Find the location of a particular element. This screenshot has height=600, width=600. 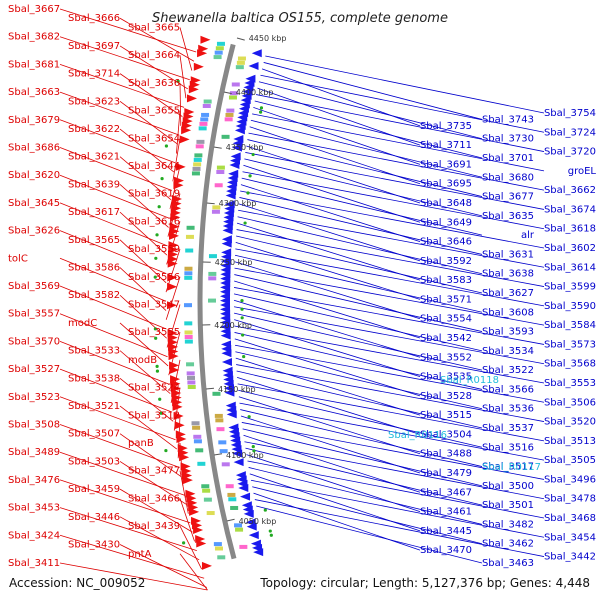

forward-gene-label: Sbal_3521 is located at coordinates (94, 406).